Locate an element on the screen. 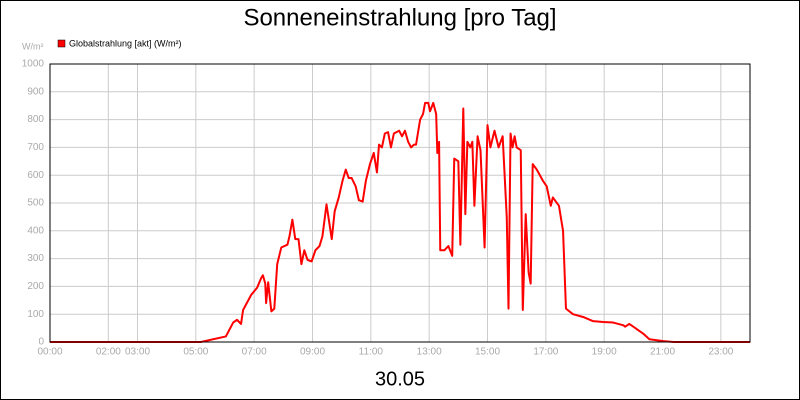  x-tick-label: 05:00 is located at coordinates (195, 352).